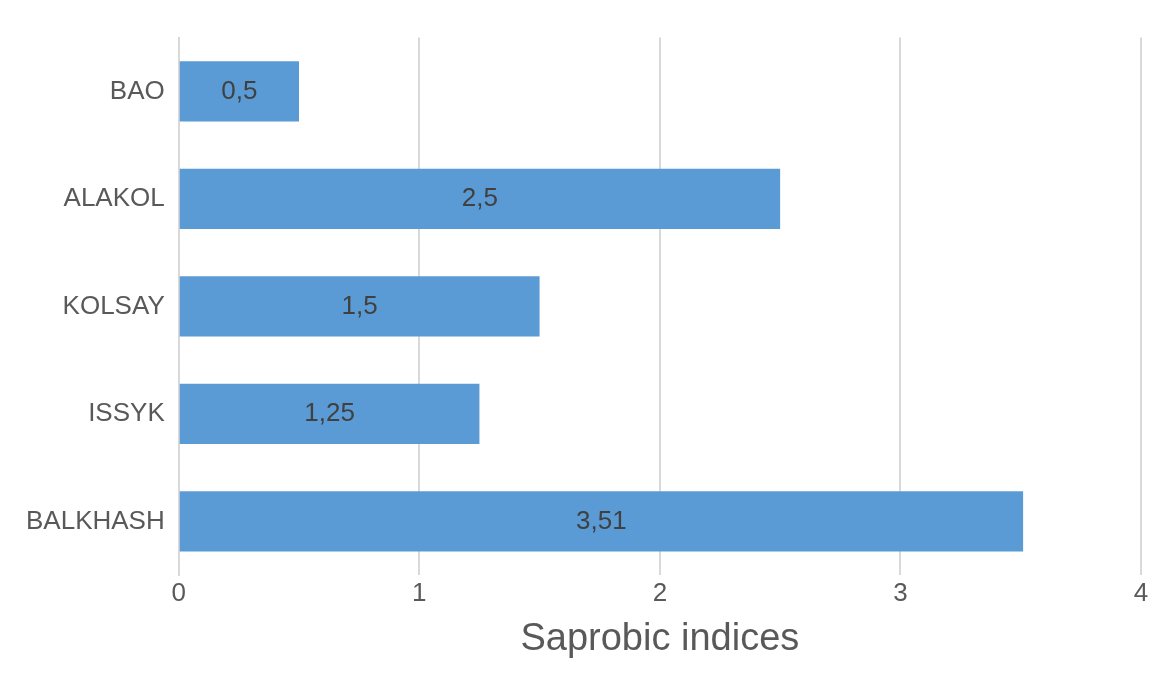  What do you see at coordinates (178, 591) in the screenshot?
I see `x-tick-label: 0` at bounding box center [178, 591].